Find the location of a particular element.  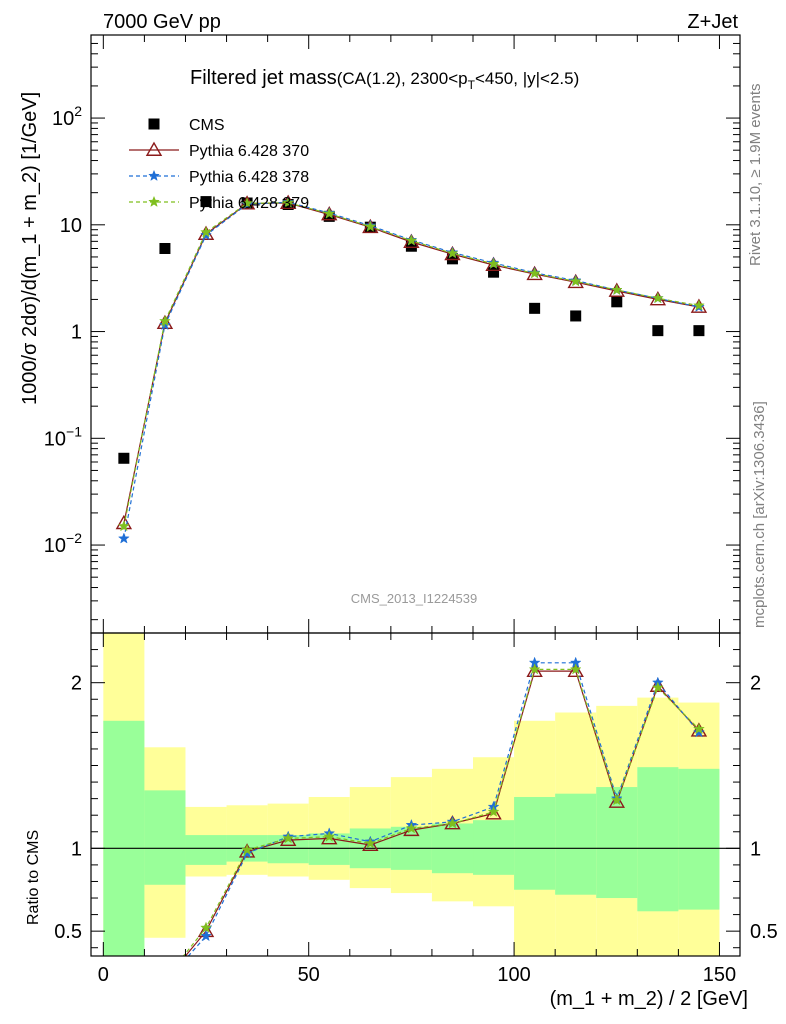

mcplots-label: mcplots.cern.ch [arXiv:1306.3436] is located at coordinates (759, 514).